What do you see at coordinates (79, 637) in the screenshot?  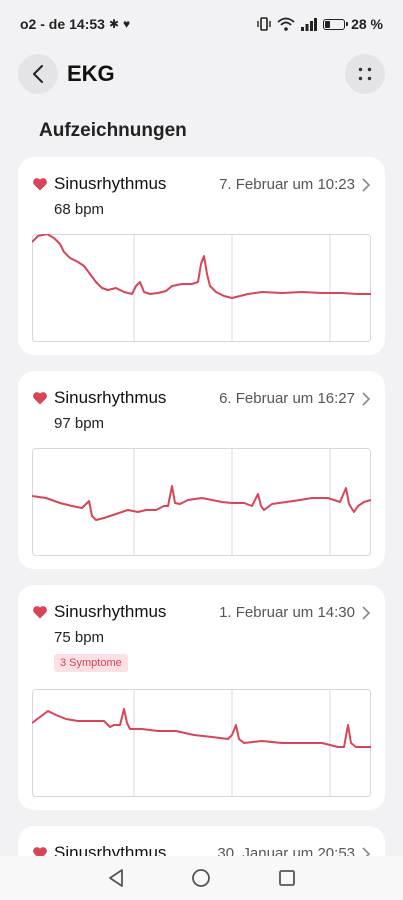 I see `heart-rate-value: 75 bpm` at bounding box center [79, 637].